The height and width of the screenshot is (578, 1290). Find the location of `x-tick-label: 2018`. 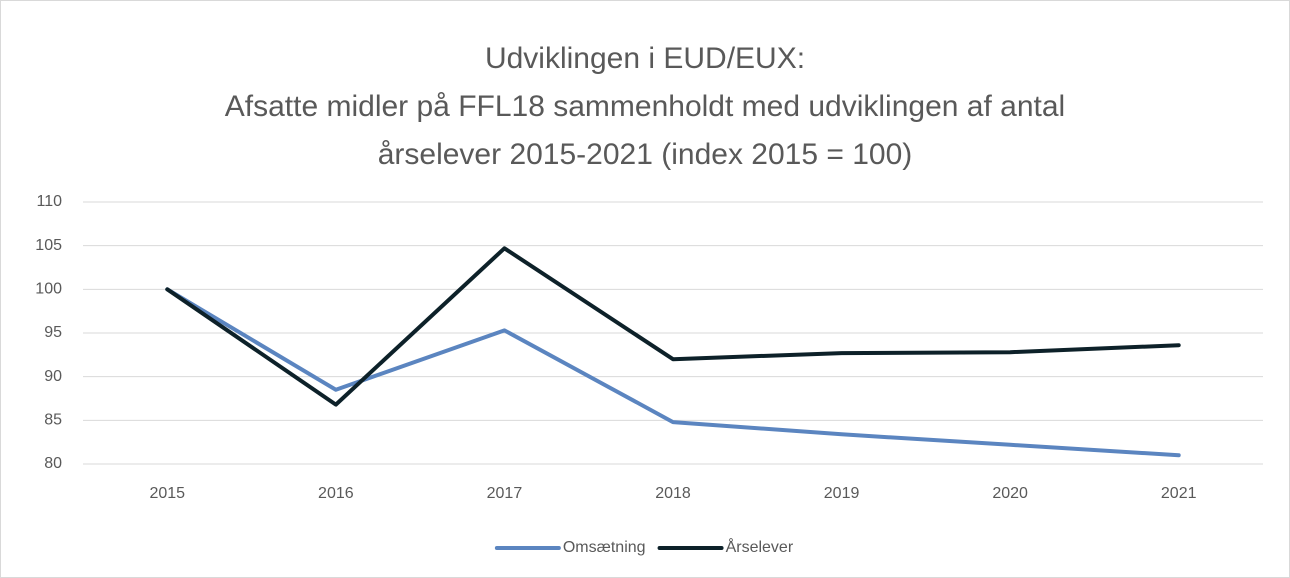

x-tick-label: 2018 is located at coordinates (673, 493).